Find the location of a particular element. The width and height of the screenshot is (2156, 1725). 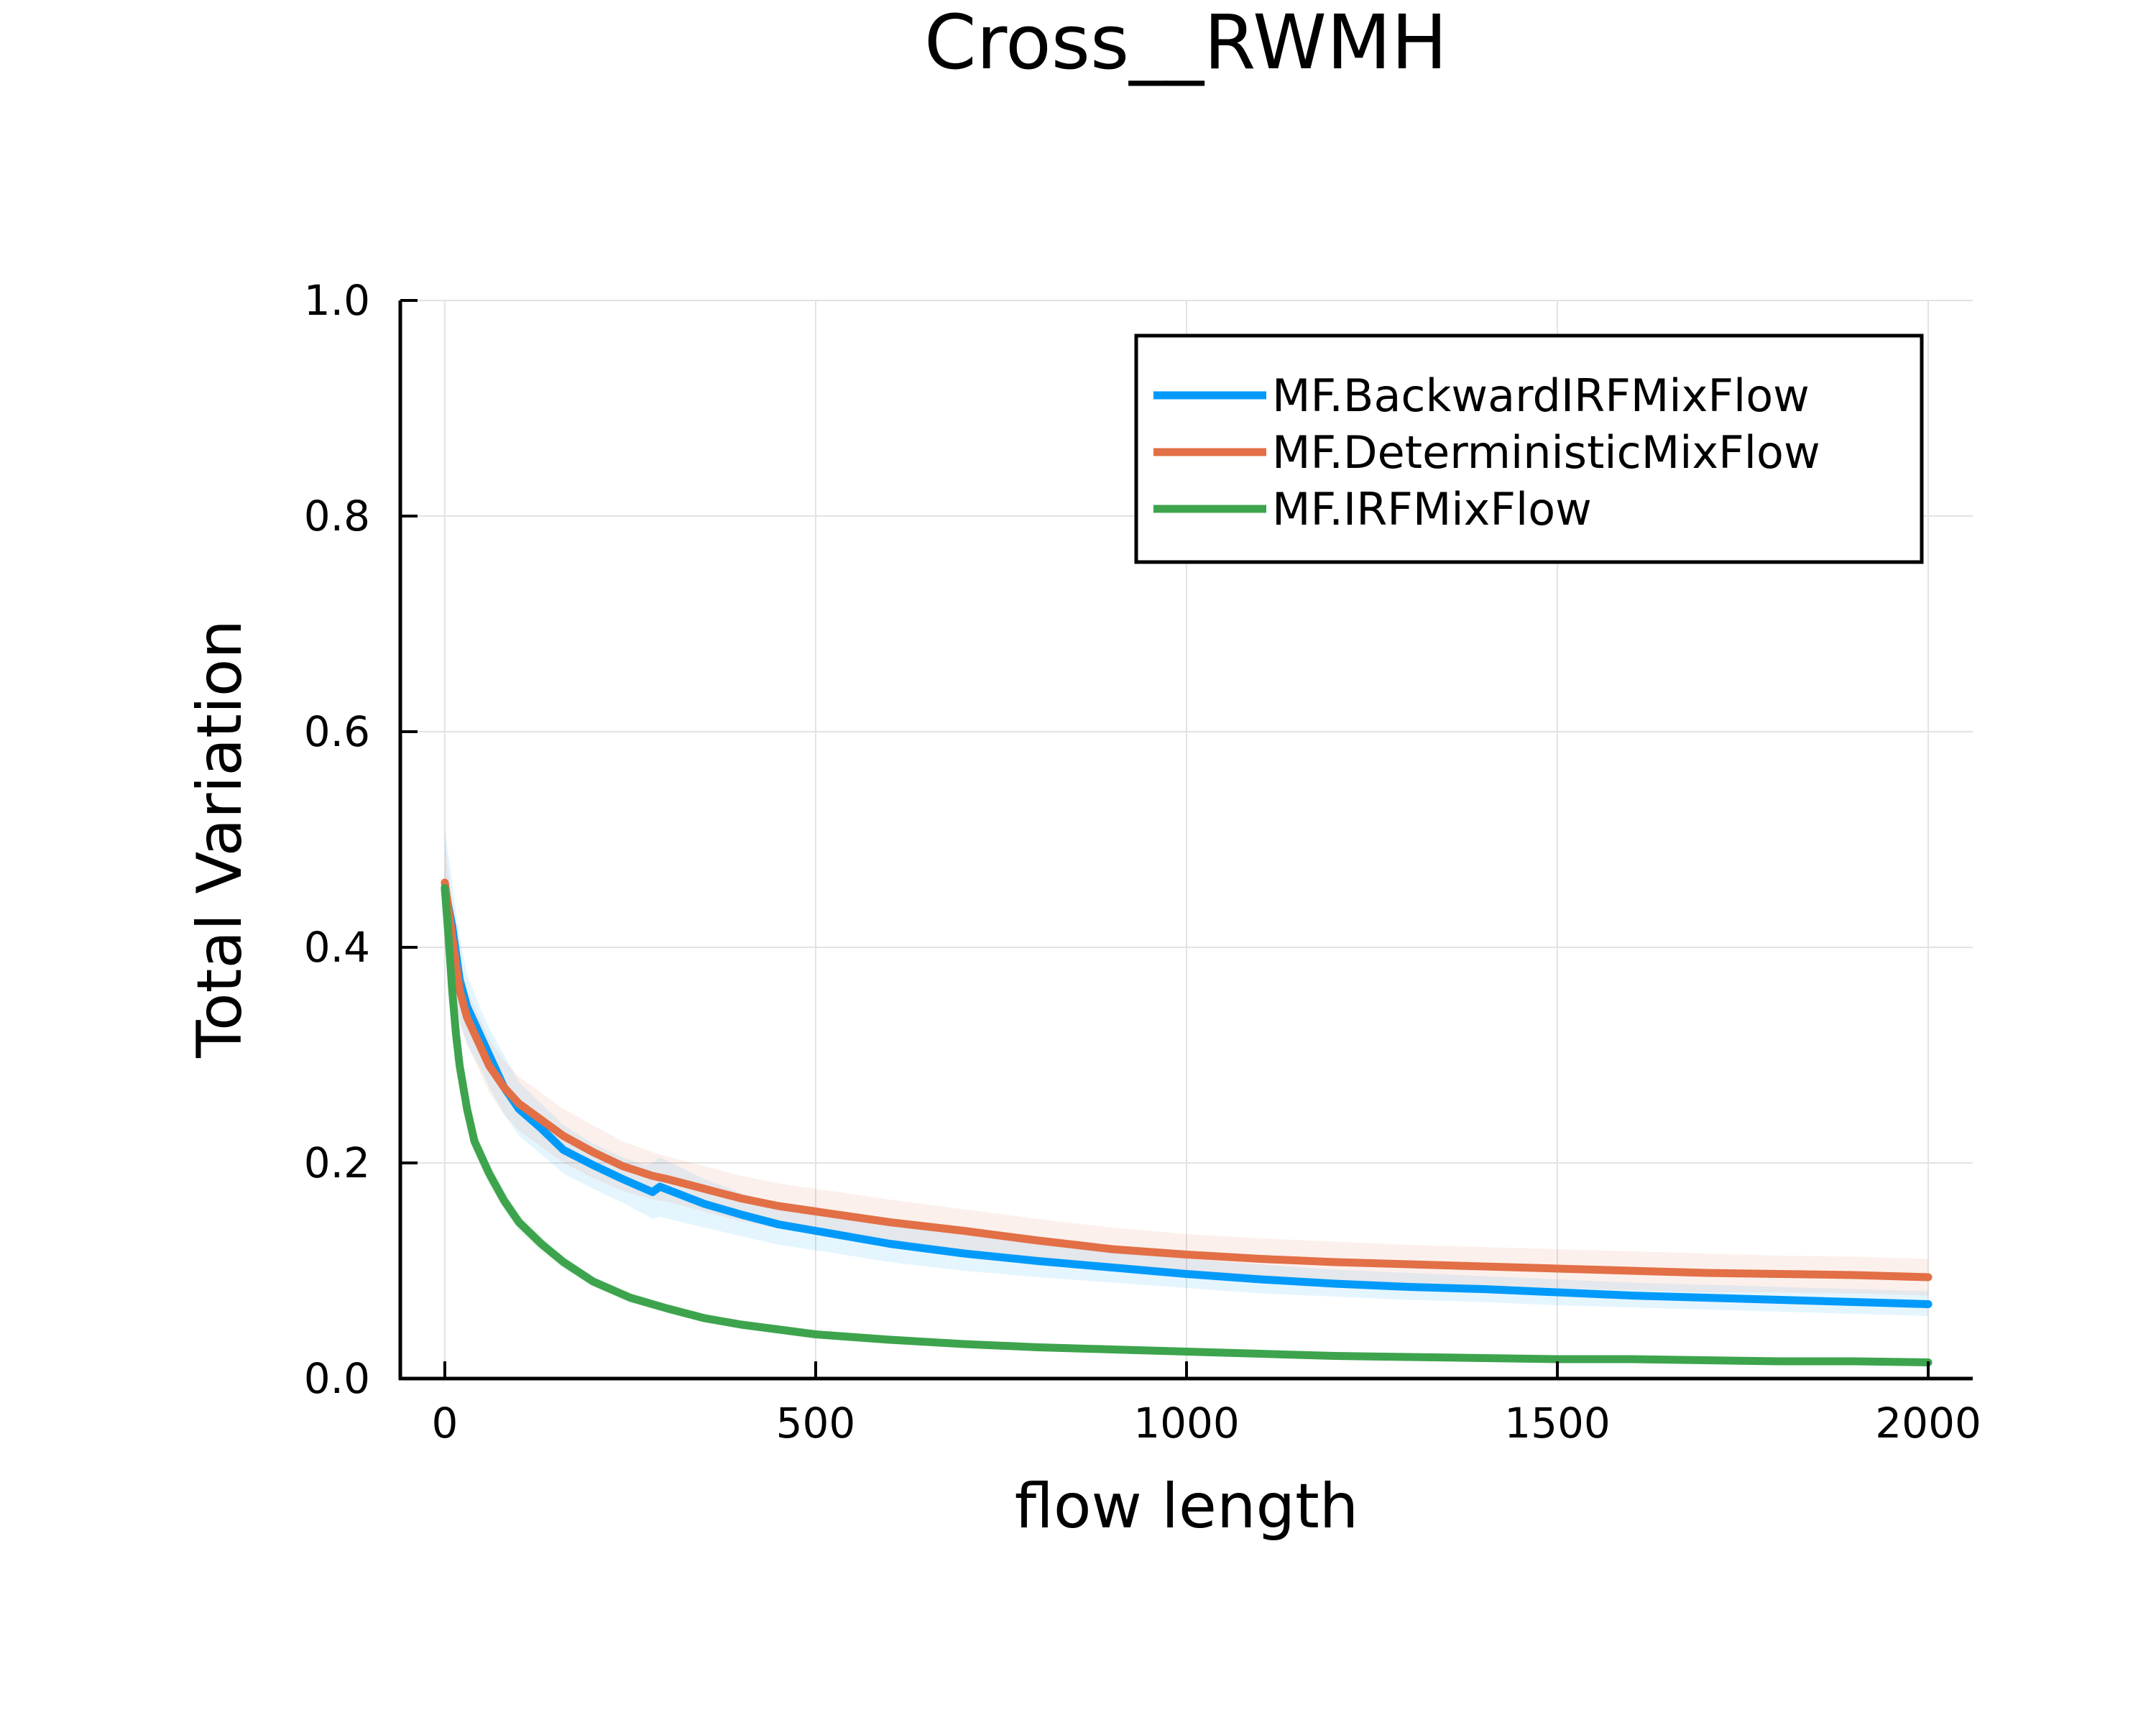

y-tick-label-1: 0.2 is located at coordinates (337, 1162).